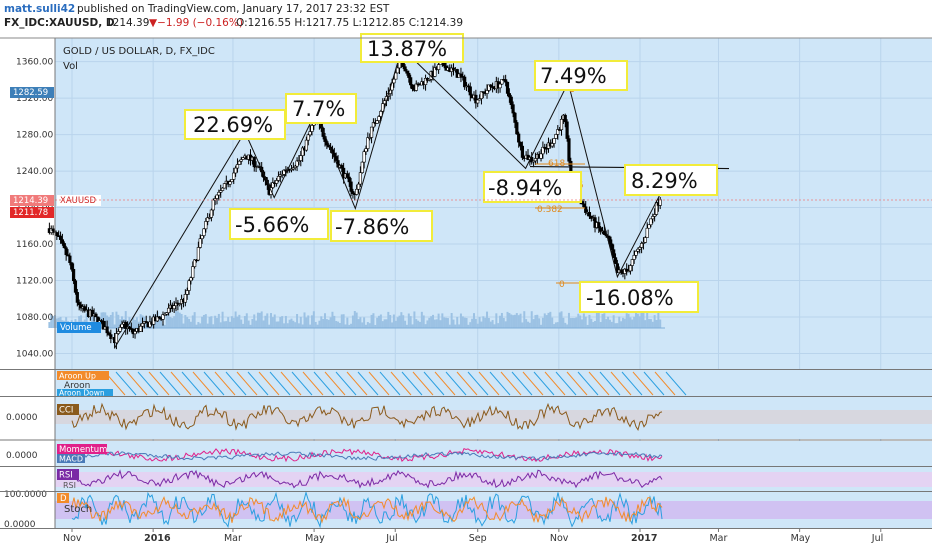 Image resolution: width=932 pixels, height=550 pixels. What do you see at coordinates (671, 180) in the screenshot?
I see `annotation-8-29: 8.29%` at bounding box center [671, 180].